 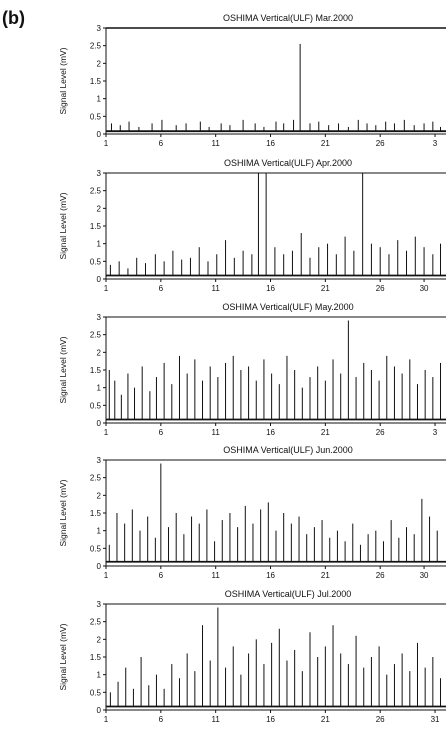 What do you see at coordinates (288, 450) in the screenshot?
I see `chart-title: OSHIMA Vertical(ULF) Jun.2000` at bounding box center [288, 450].